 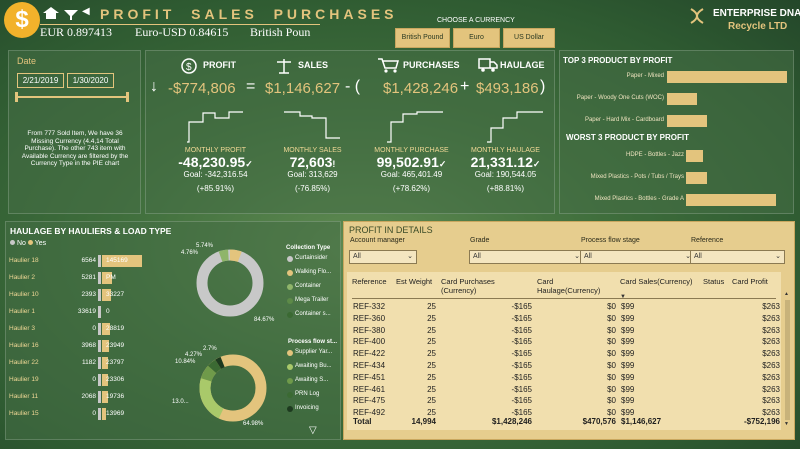 I want to click on column-header: Card Profit, so click(x=750, y=281).